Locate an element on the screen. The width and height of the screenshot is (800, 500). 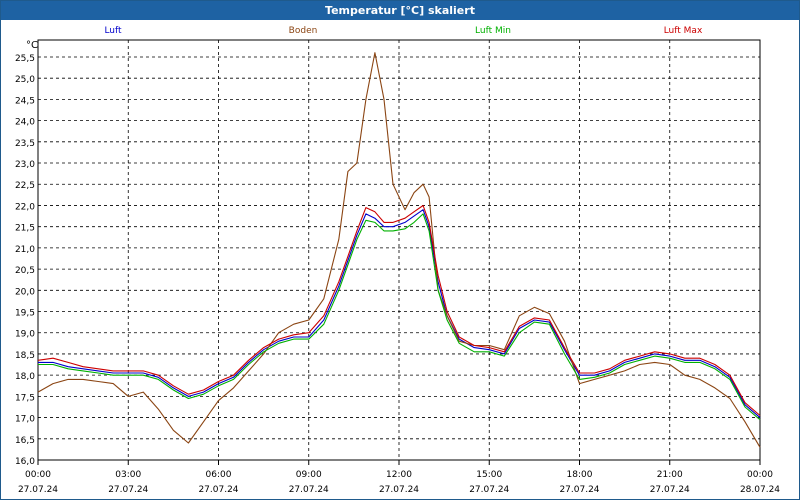
y-tick-label: 24,5 is located at coordinates (25, 101).